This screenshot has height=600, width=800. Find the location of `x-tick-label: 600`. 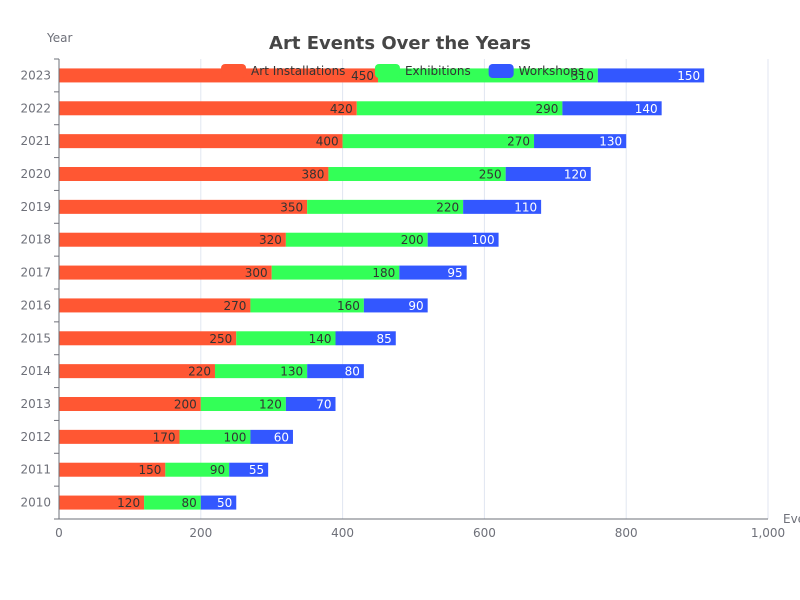

x-tick-label: 600 is located at coordinates (484, 533).